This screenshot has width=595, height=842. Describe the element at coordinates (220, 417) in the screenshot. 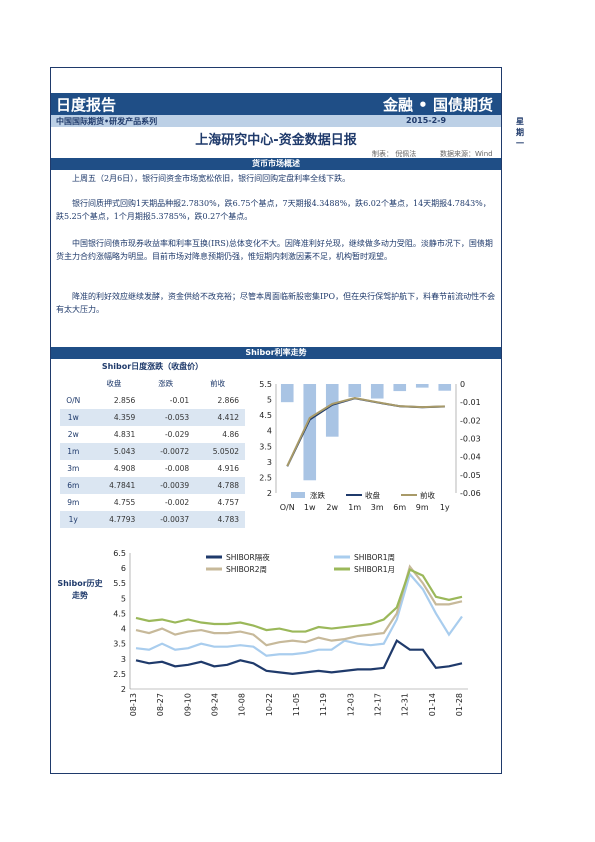

I see `table-cell: 4.412` at that location.